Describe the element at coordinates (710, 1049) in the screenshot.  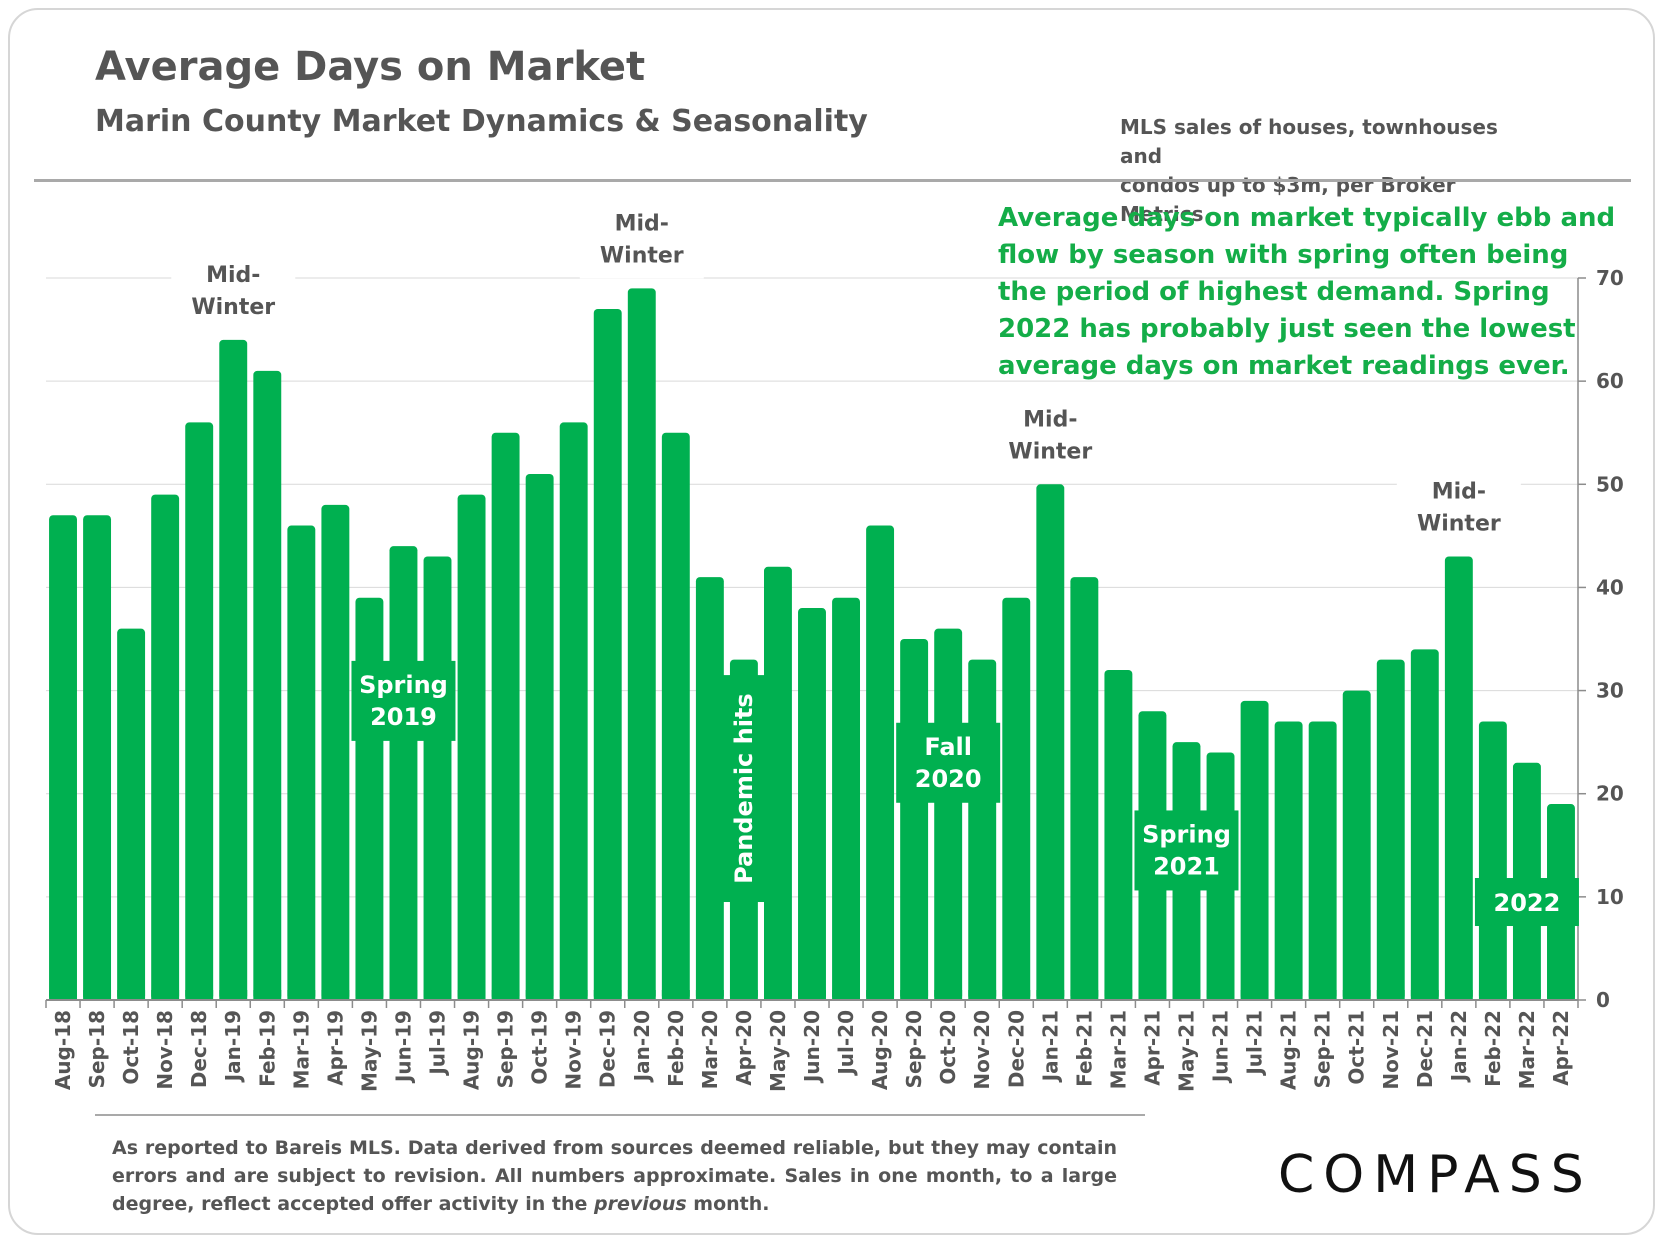
I see `x-tick-label: Mar-20` at that location.